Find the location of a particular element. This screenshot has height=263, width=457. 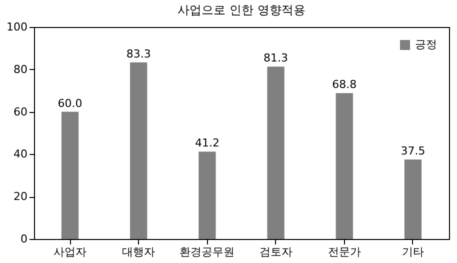

data-label: 37.5 is located at coordinates (413, 151).